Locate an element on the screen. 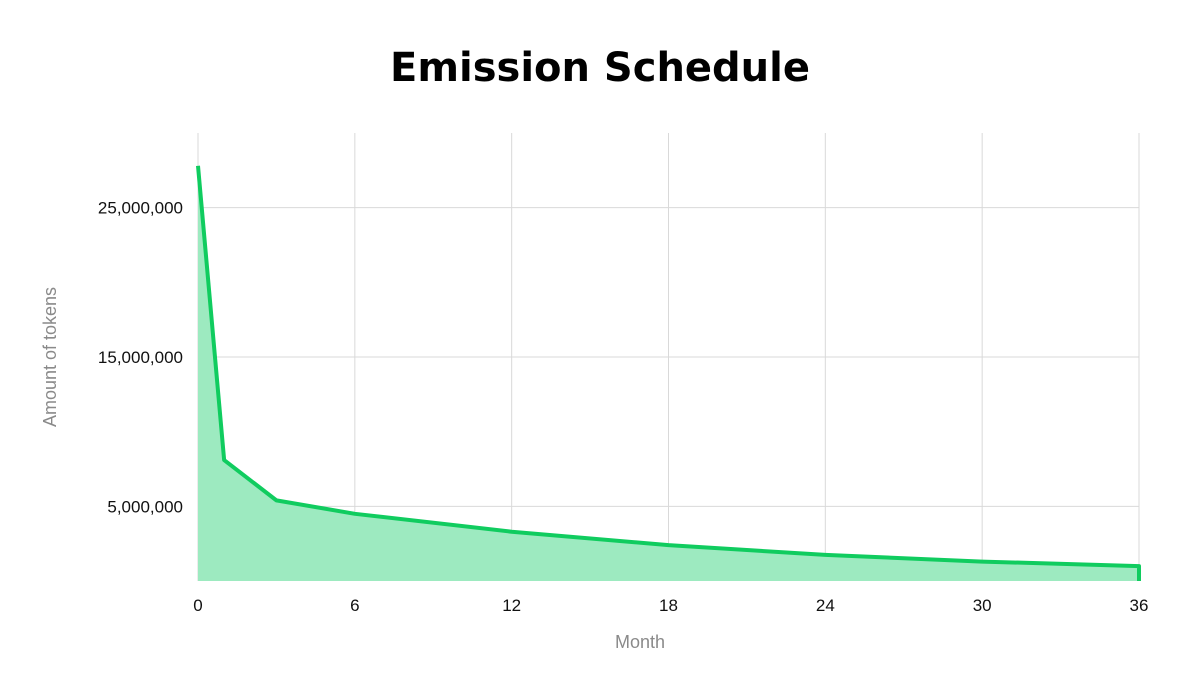  x-axis-label: Month is located at coordinates (640, 642).